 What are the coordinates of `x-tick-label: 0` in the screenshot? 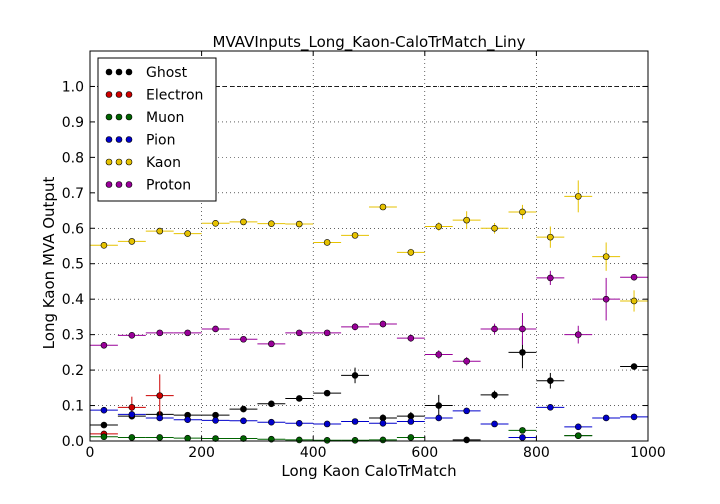 It's located at (90, 453).